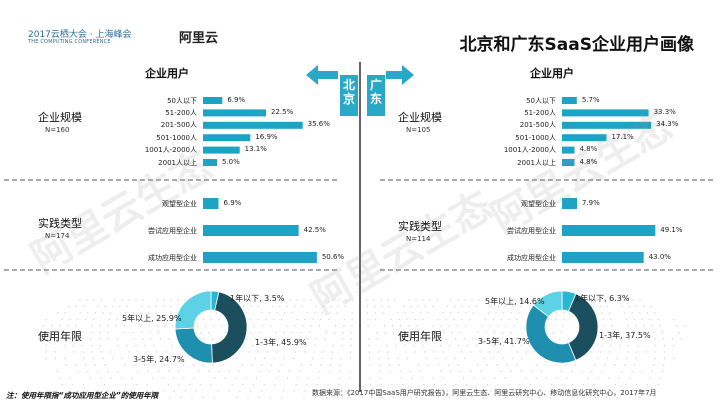  What do you see at coordinates (152, 318) in the screenshot?
I see `beijing-pie-label: 5年以上, 25.9%` at bounding box center [152, 318].